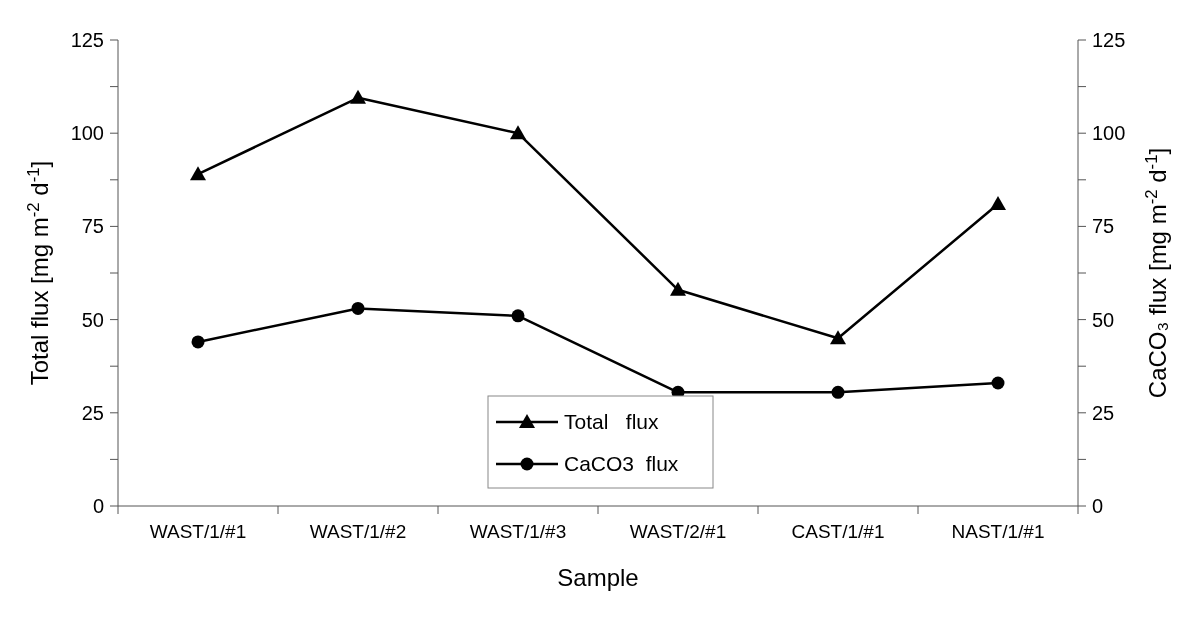 The height and width of the screenshot is (624, 1196). What do you see at coordinates (518, 531) in the screenshot?
I see `x-tick-label: WAST/1/#3` at bounding box center [518, 531].